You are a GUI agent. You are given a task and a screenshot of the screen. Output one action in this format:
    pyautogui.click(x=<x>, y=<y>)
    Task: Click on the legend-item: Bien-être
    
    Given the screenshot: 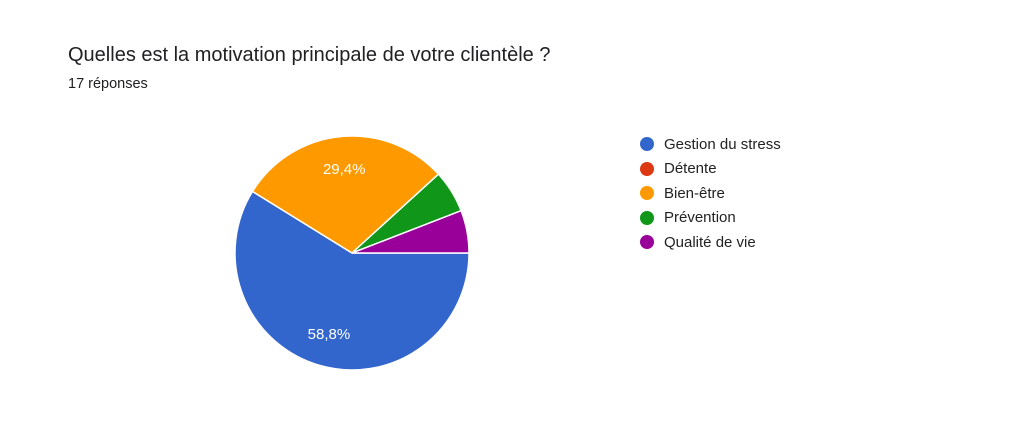 What is the action you would take?
    pyautogui.click(x=710, y=193)
    